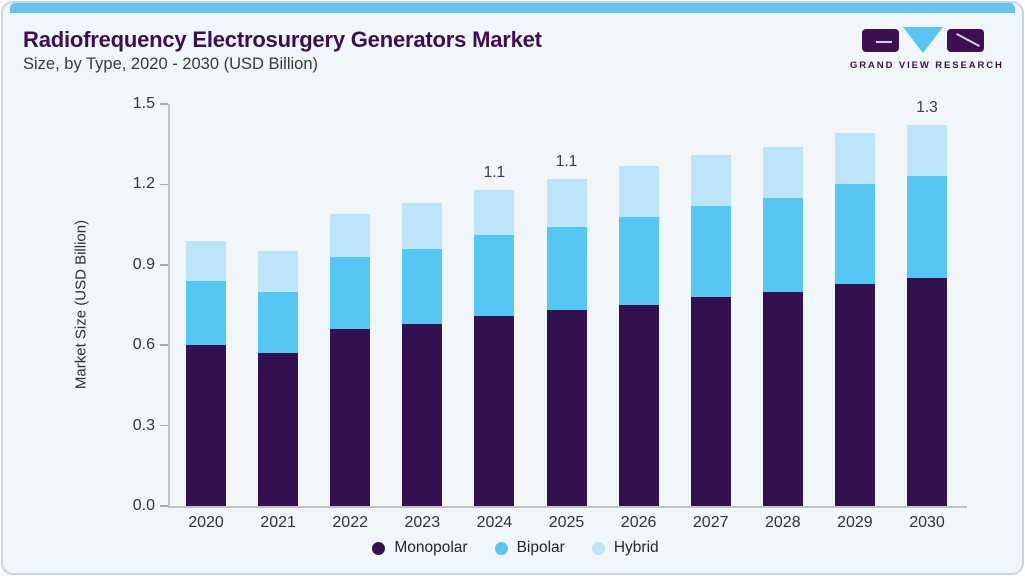  What do you see at coordinates (710, 251) in the screenshot?
I see `bar-segment-bipolar-2027` at bounding box center [710, 251].